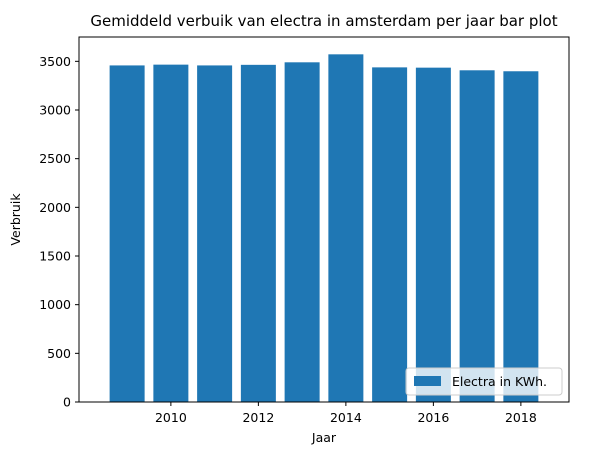 The width and height of the screenshot is (591, 455). I want to click on y-tick-label: 2500, so click(55, 158).